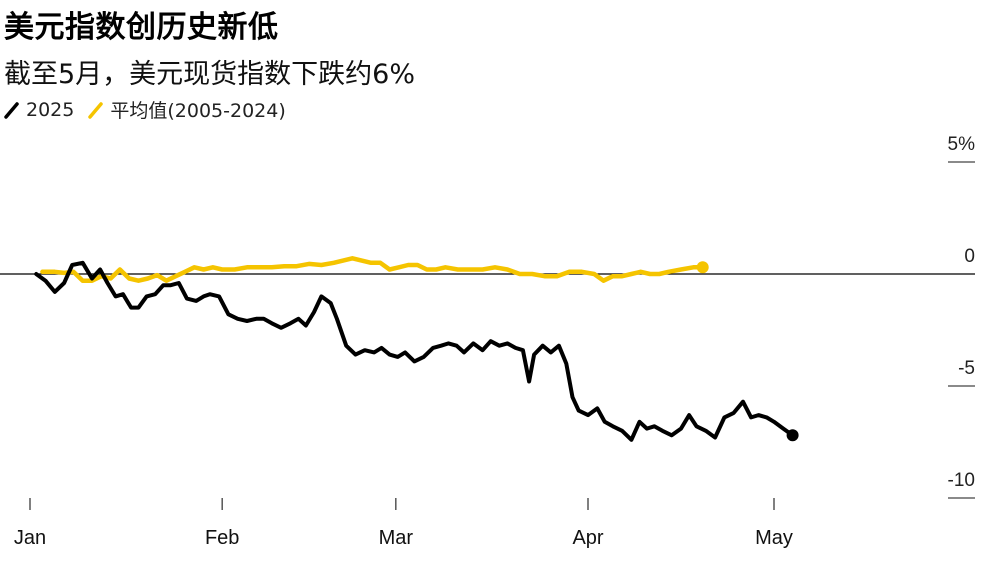 This screenshot has width=1000, height=562. Describe the element at coordinates (962, 144) in the screenshot. I see `y-tick-label: 5%` at that location.